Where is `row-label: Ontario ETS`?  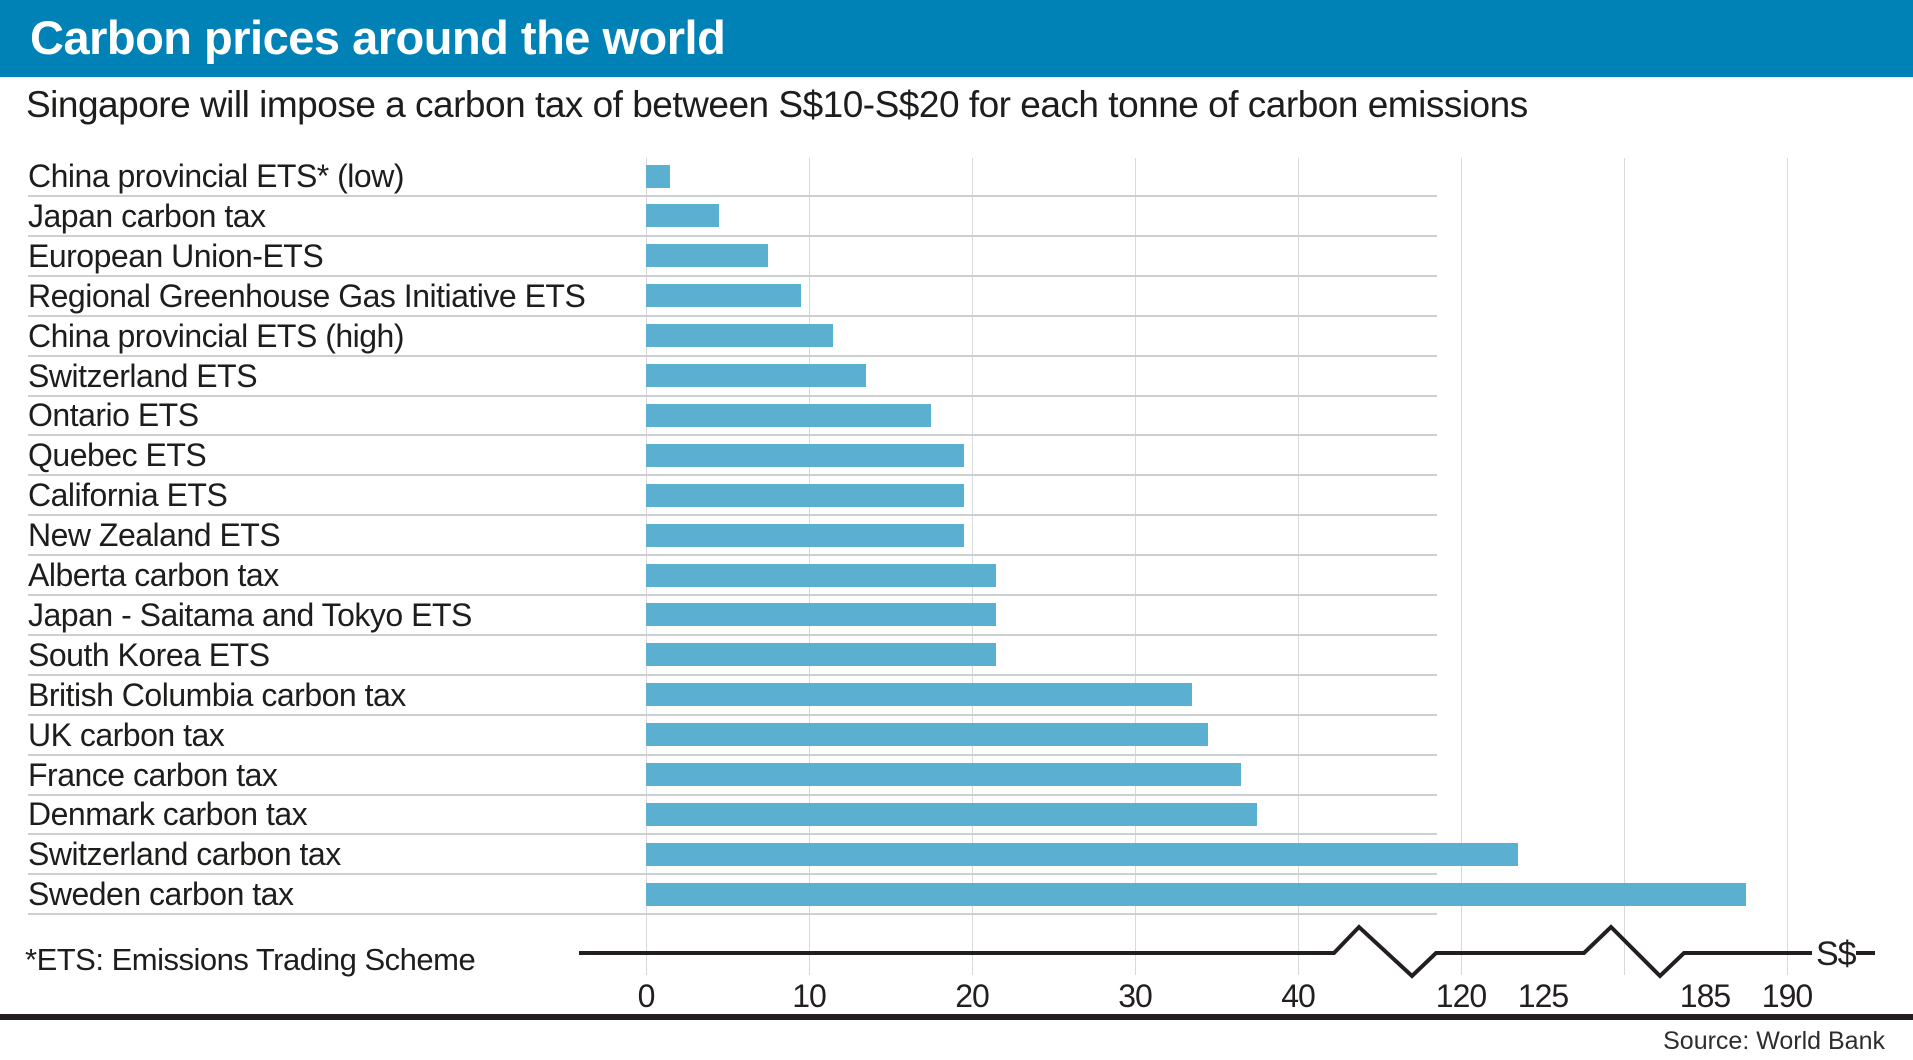
row-label: Ontario ETS is located at coordinates (113, 415).